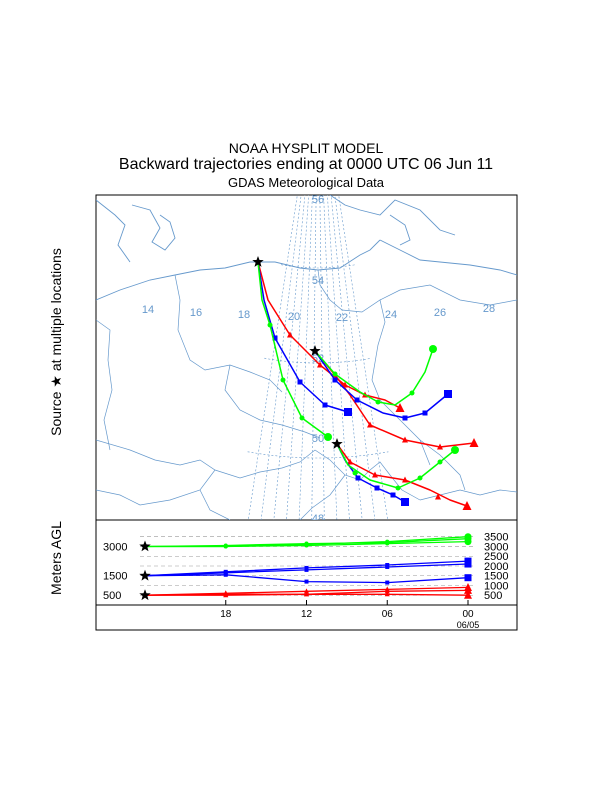 The image size is (612, 792). I want to click on right-y-tick-label: 500, so click(493, 596).